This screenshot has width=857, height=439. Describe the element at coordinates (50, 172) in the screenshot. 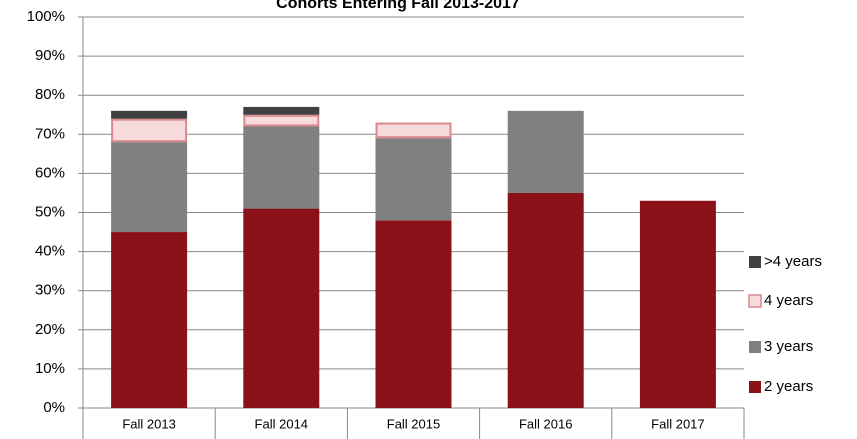

I see `y-tick-label: 60%` at that location.